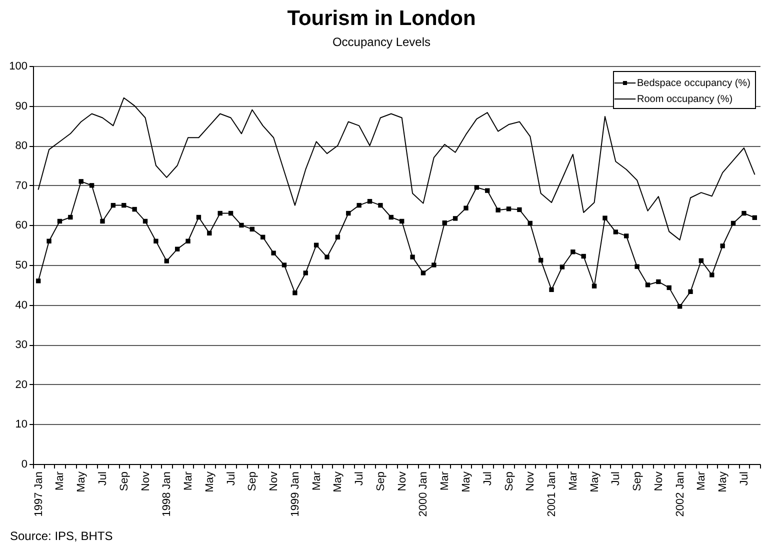 The height and width of the screenshot is (544, 763). Describe the element at coordinates (21, 146) in the screenshot. I see `y-tick-label: 80` at that location.